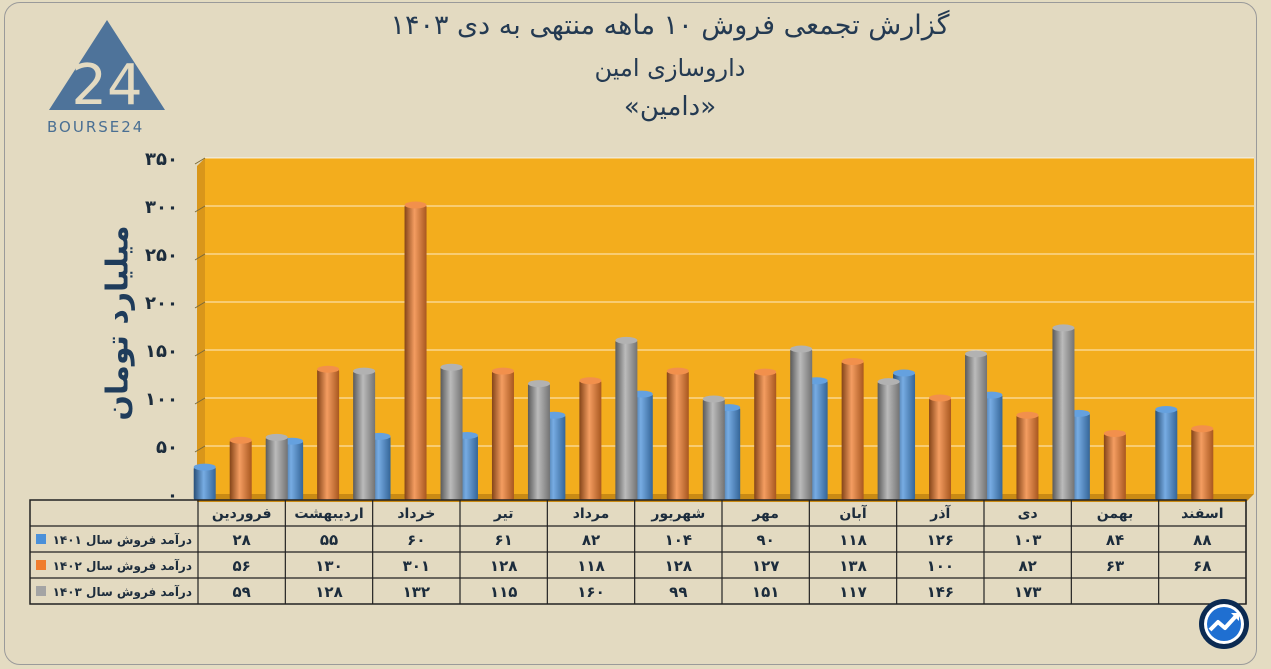 This screenshot has height=669, width=1271. What do you see at coordinates (503, 592) in the screenshot?
I see `data-label: ۱۱۵` at bounding box center [503, 592].